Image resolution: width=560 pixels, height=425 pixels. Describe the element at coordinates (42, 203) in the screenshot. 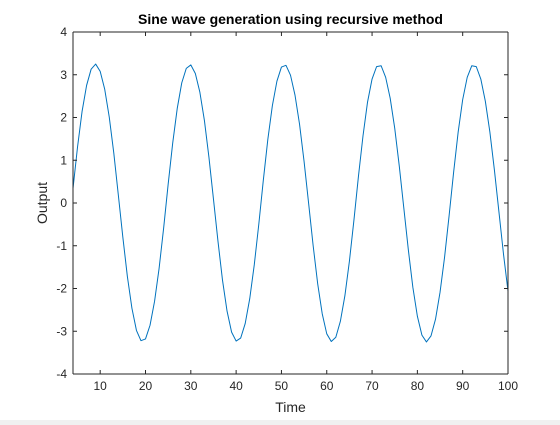

I see `y-axis-label: Output` at that location.